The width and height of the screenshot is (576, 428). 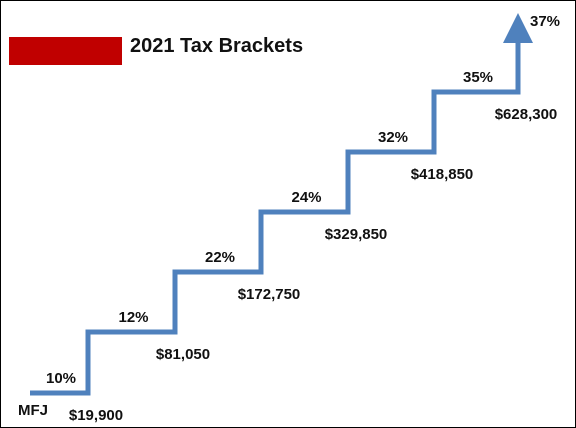 I want to click on bracket-rate-label: 12%, so click(x=133, y=317).